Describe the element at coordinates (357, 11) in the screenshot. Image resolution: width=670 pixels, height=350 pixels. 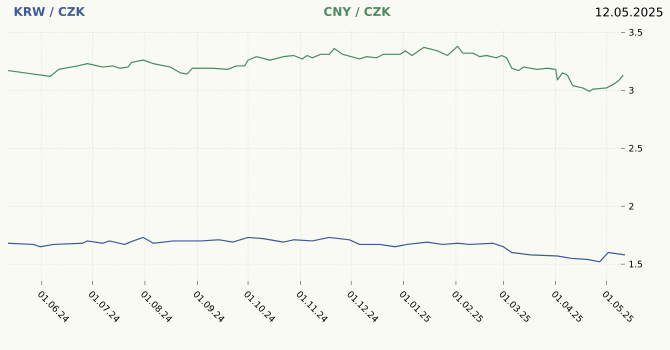
I see `text: CNY / CZK` at that location.